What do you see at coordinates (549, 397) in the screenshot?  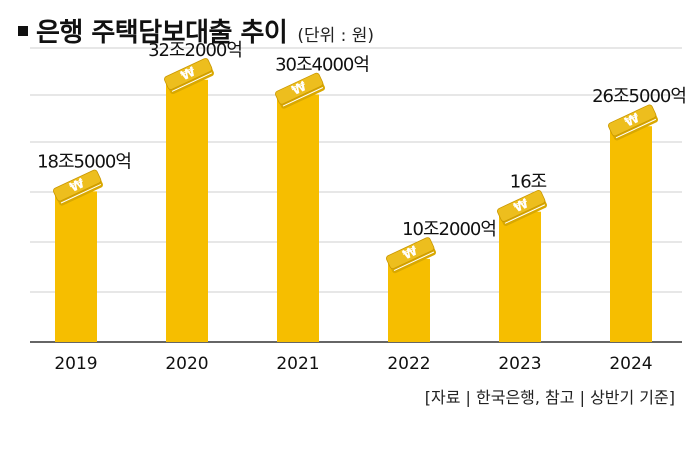 I see `source-note: [자료 | 한국은행, 참고 | 상반기 기준]` at bounding box center [549, 397].